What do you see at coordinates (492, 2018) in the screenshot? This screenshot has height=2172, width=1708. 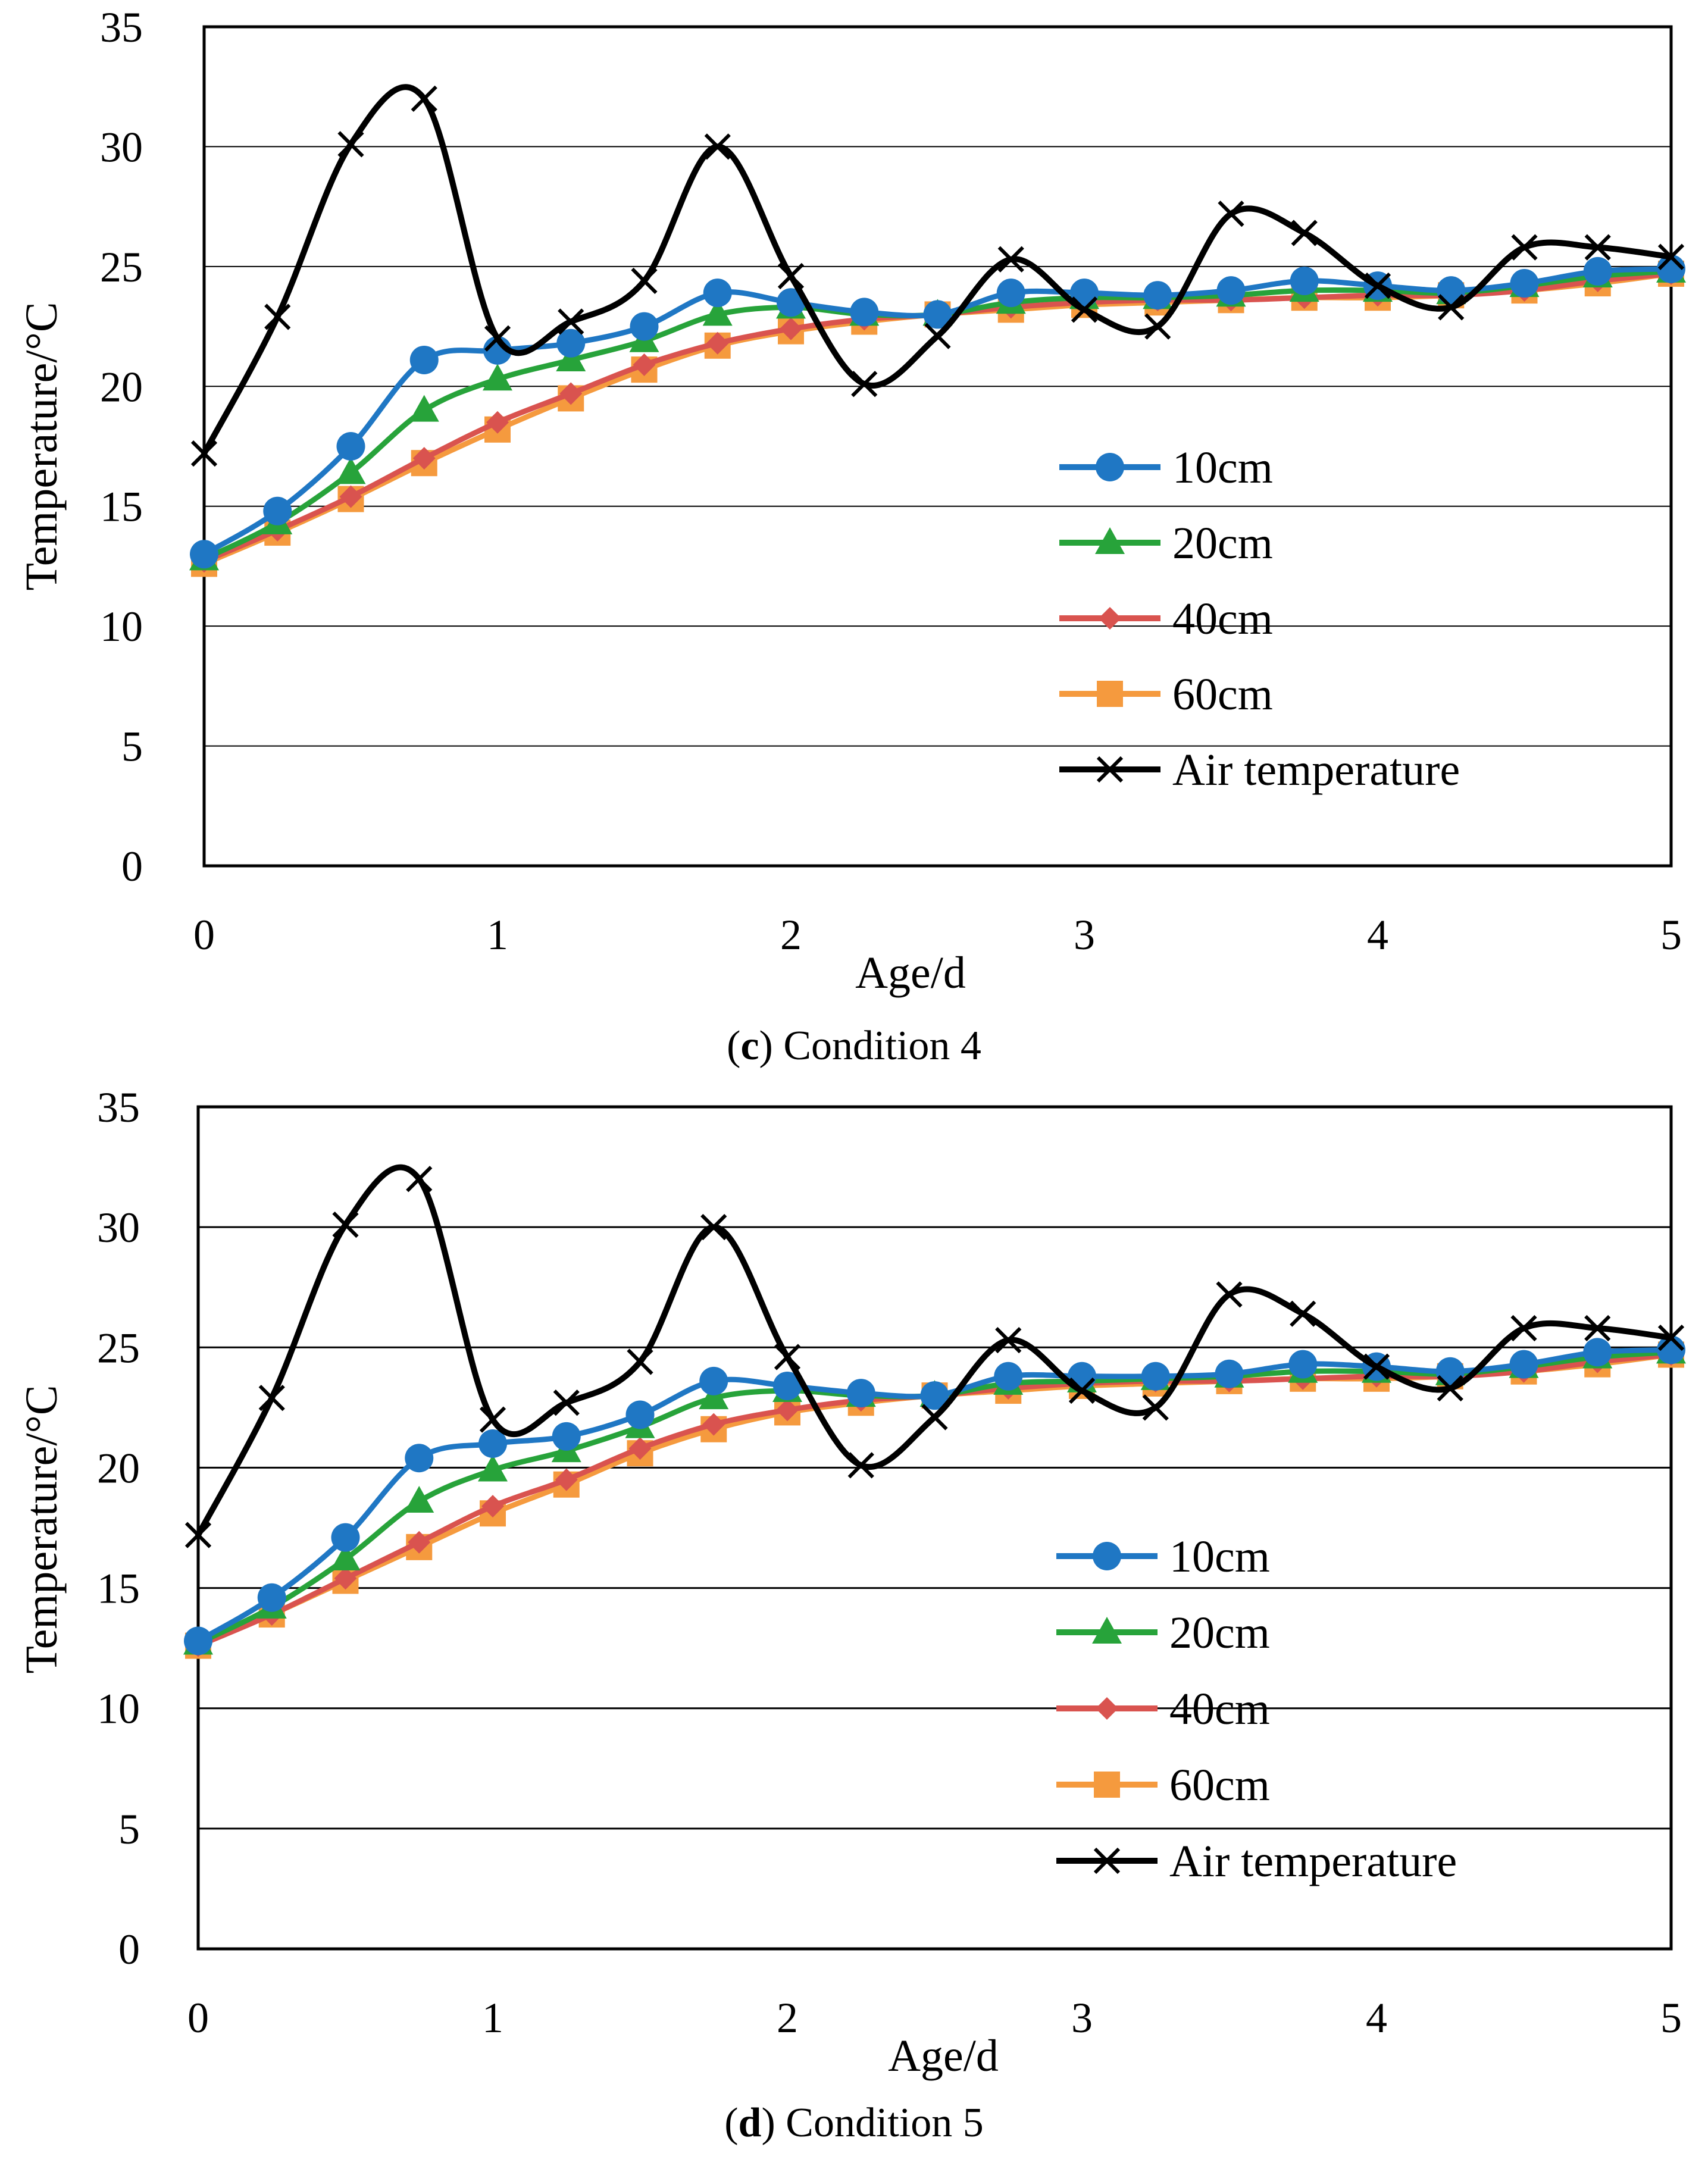 I see `x-tick-label: 1` at bounding box center [492, 2018].